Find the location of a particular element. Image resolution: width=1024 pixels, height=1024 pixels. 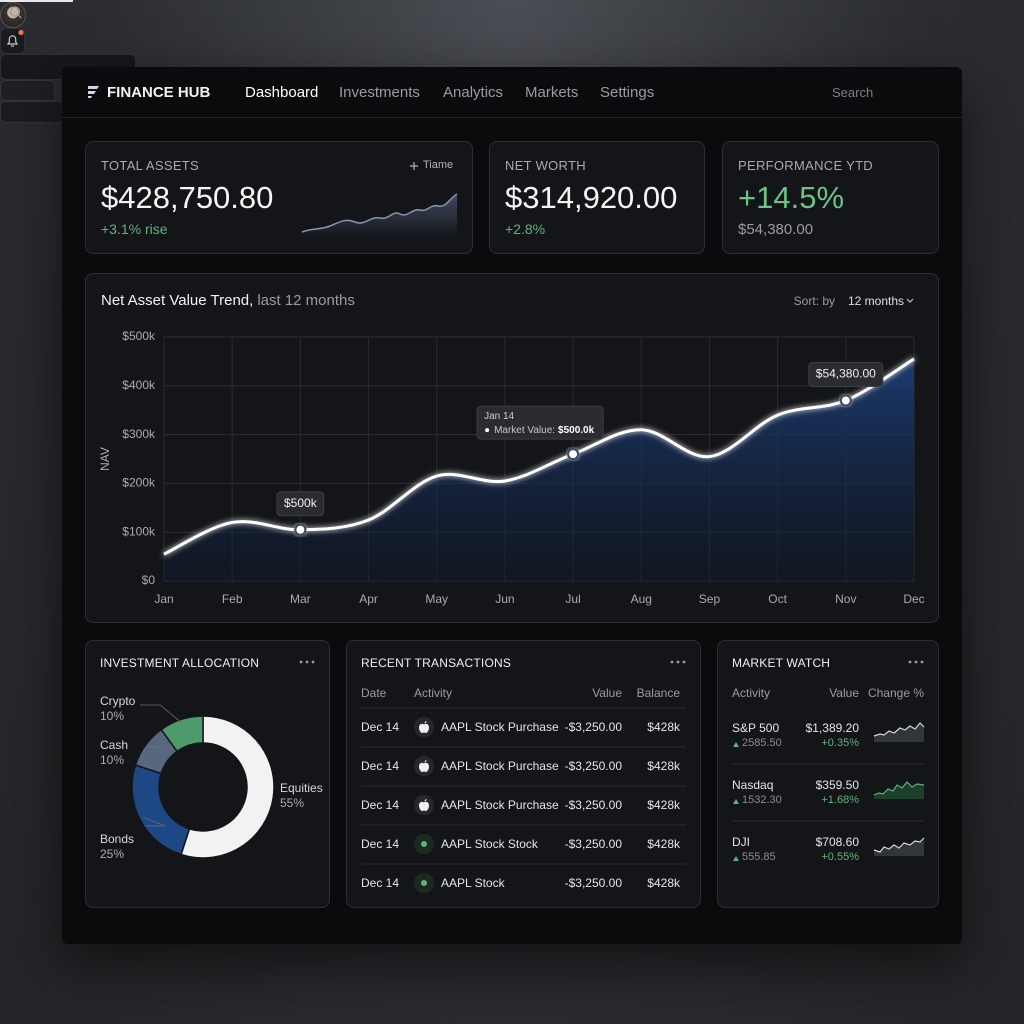

assets-sparkline is located at coordinates (379, 215).